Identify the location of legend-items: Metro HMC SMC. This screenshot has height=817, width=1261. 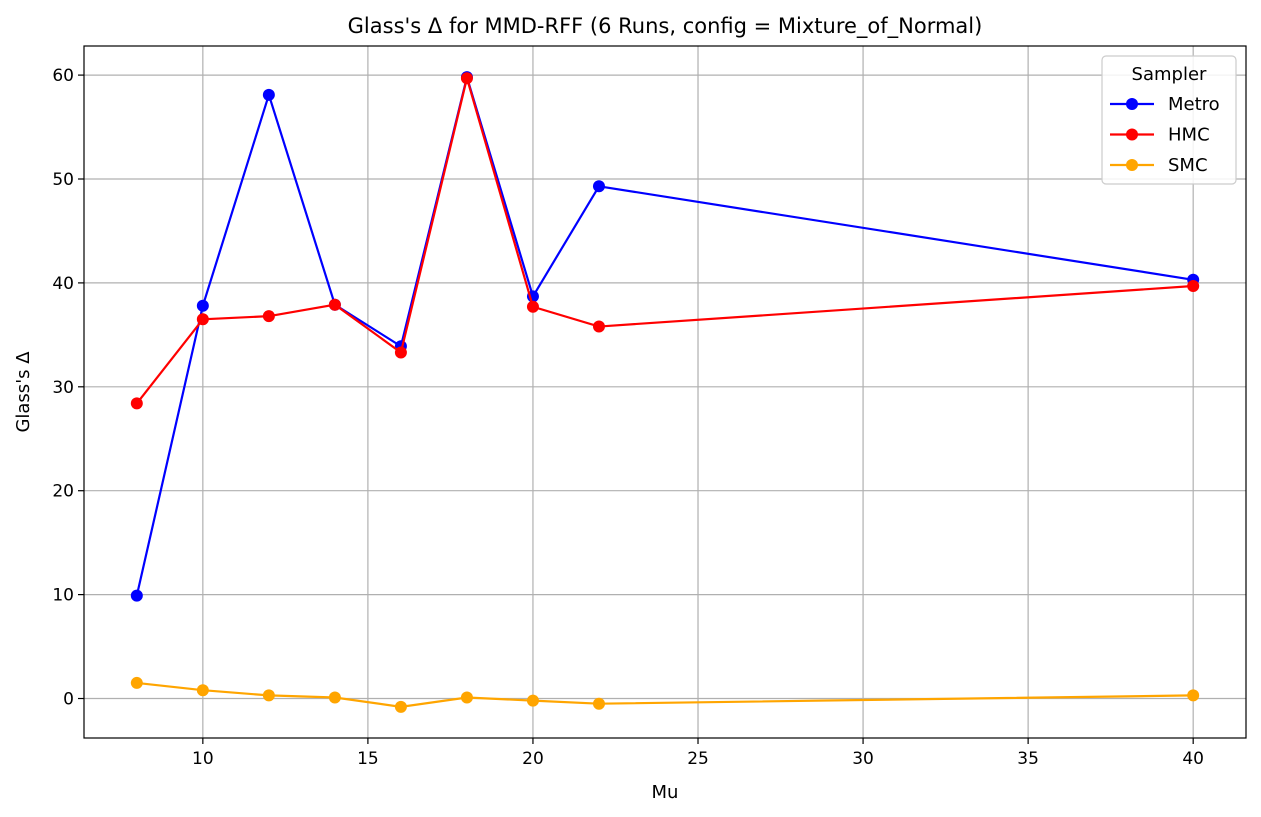
(1165, 135).